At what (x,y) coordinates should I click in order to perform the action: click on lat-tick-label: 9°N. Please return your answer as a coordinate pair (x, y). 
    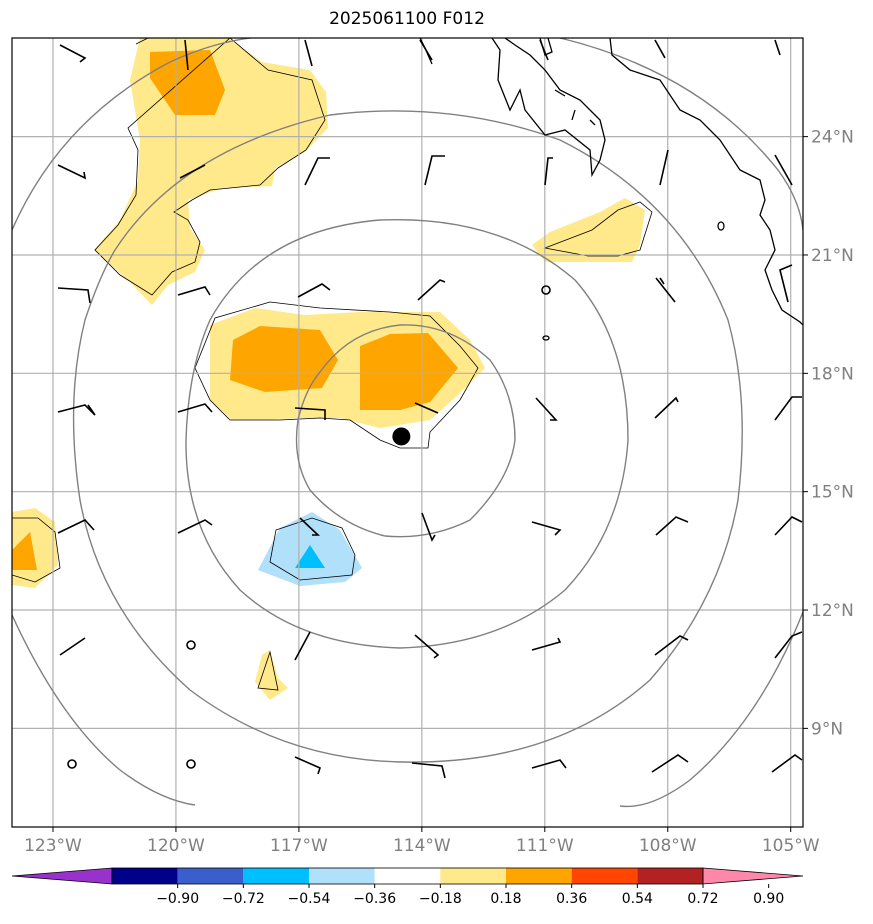
    Looking at the image, I should click on (827, 729).